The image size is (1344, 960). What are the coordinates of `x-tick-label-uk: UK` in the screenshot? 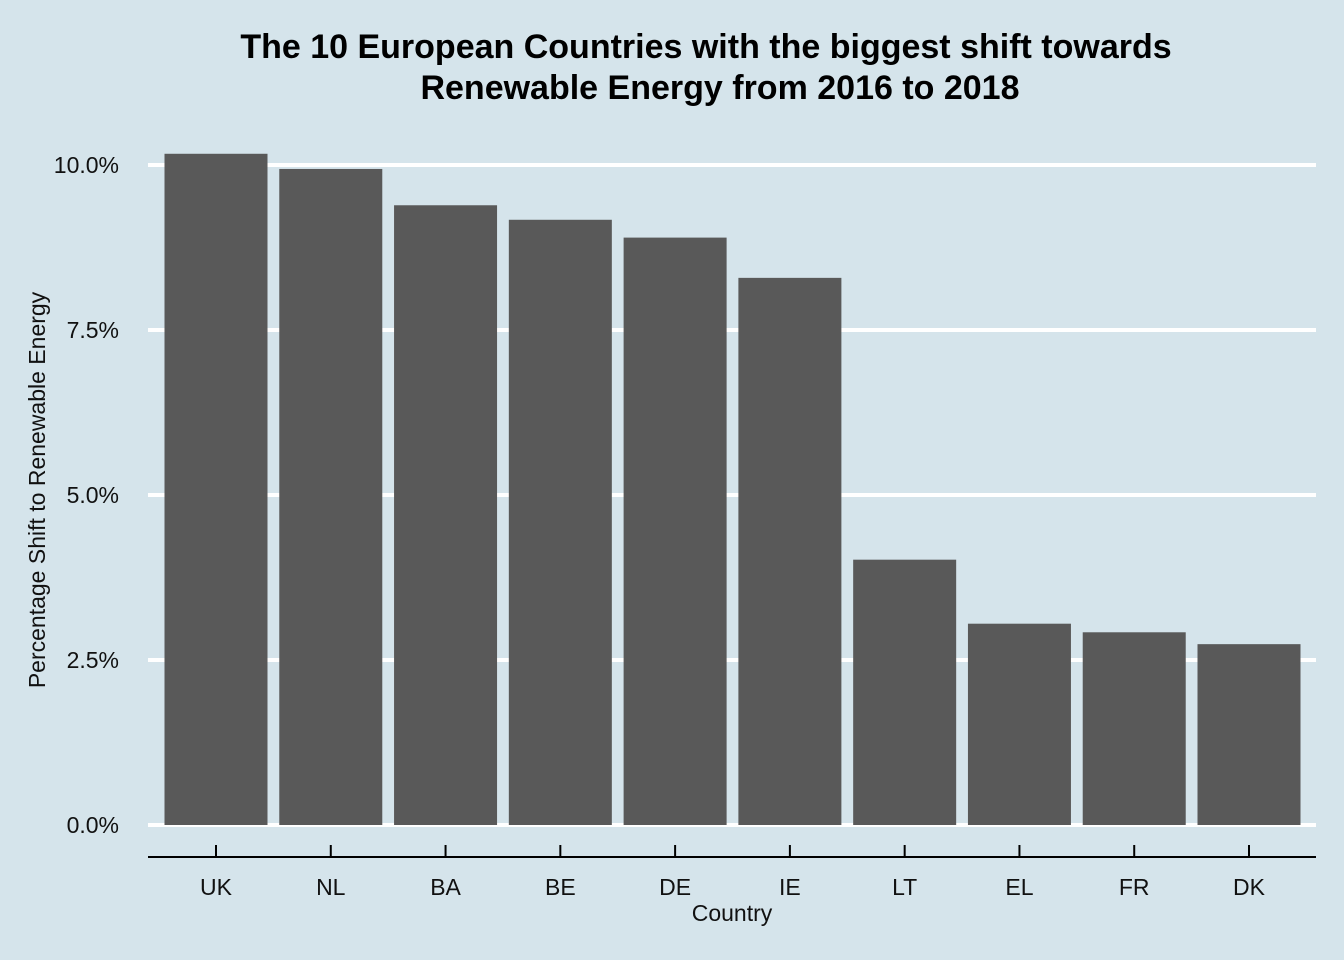 It's located at (216, 887).